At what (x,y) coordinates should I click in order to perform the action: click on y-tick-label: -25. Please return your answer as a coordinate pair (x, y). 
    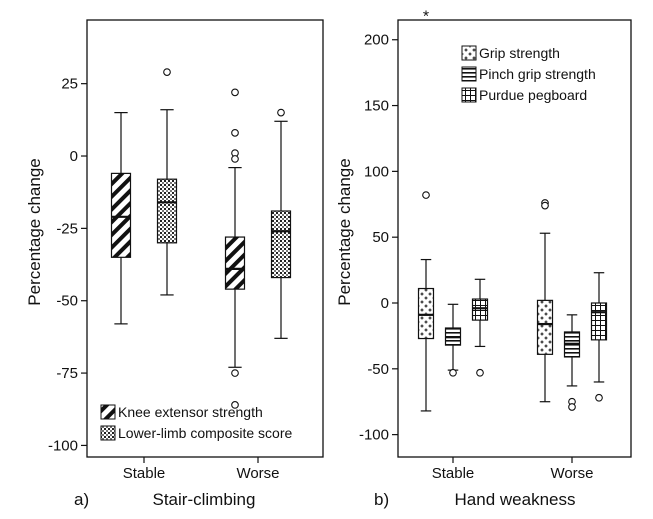
    Looking at the image, I should click on (67, 228).